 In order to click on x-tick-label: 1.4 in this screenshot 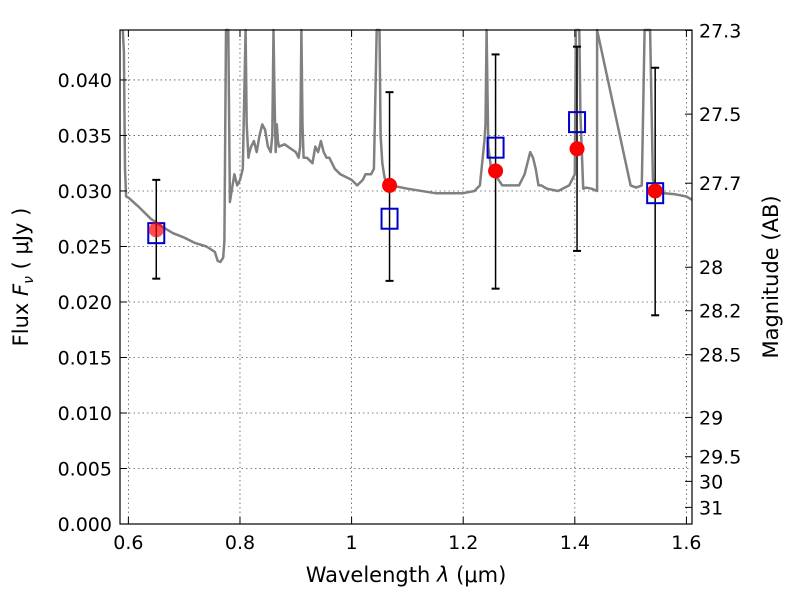, I will do `click(575, 543)`.